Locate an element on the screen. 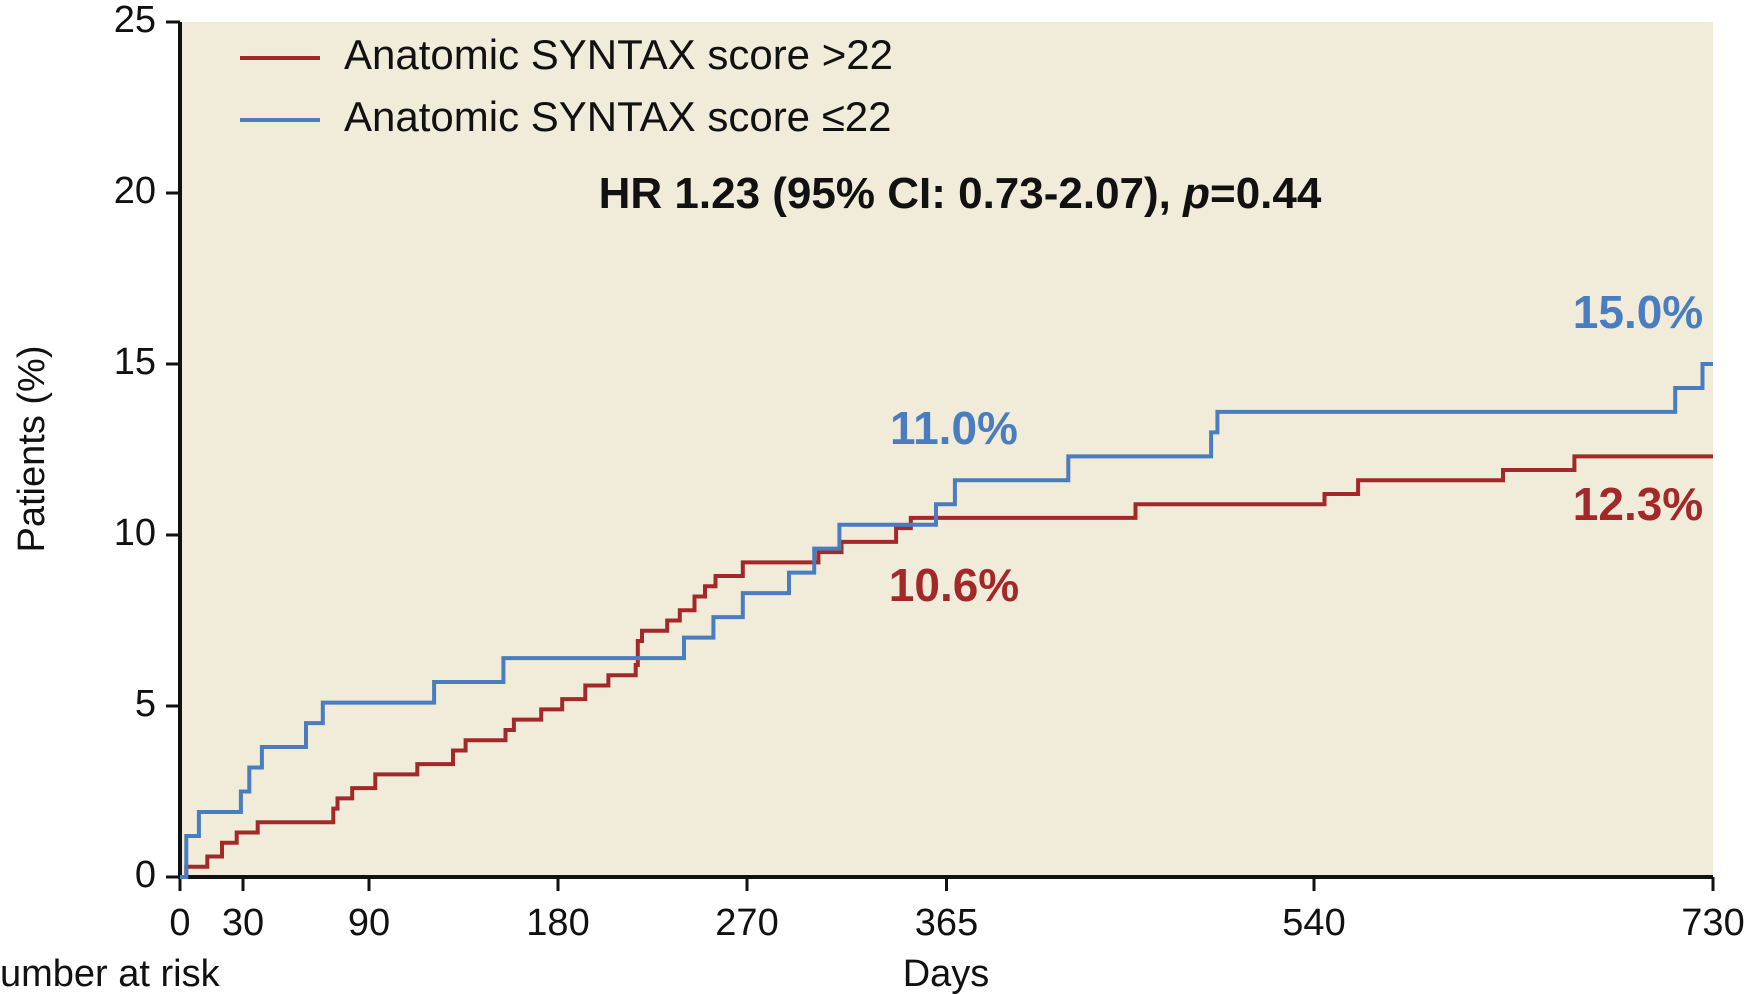  title-part: =0.44 is located at coordinates (1266, 193).